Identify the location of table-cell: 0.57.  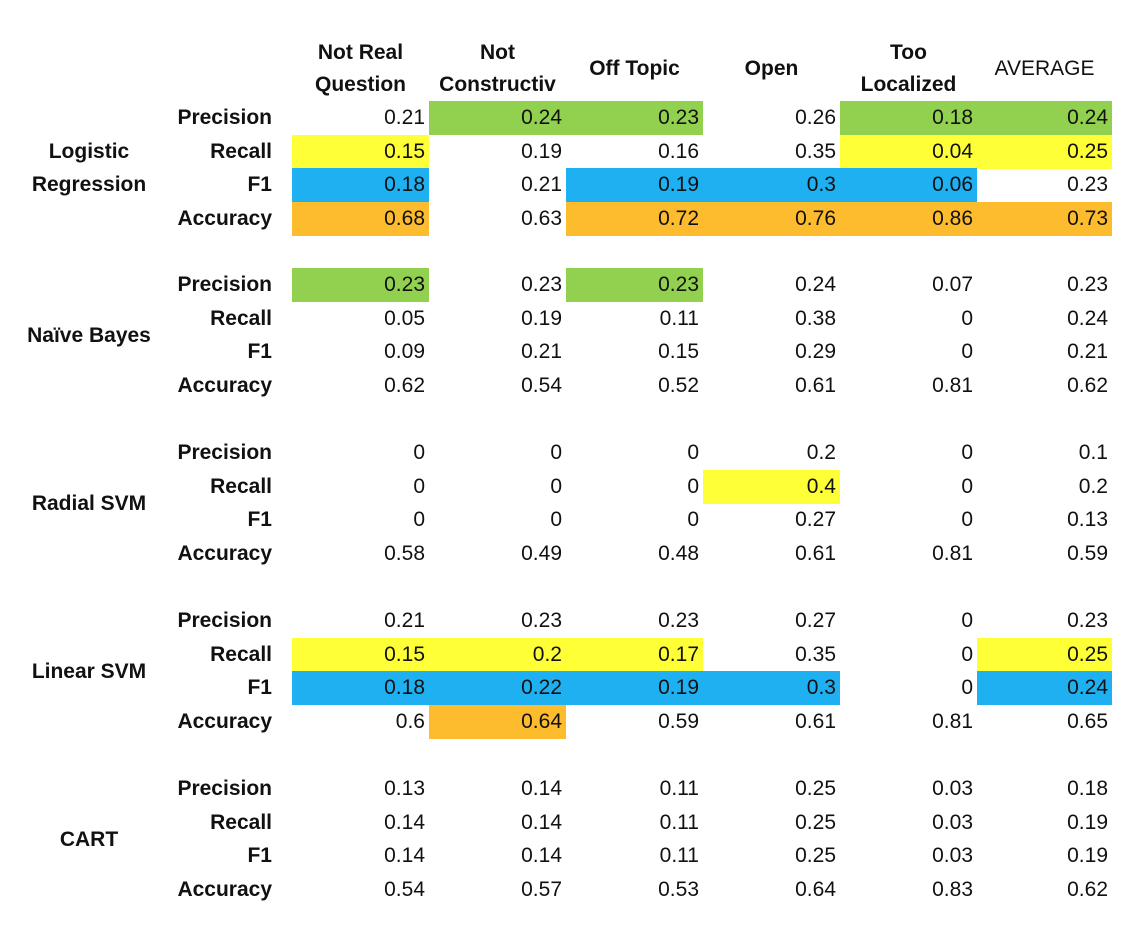
(541, 889).